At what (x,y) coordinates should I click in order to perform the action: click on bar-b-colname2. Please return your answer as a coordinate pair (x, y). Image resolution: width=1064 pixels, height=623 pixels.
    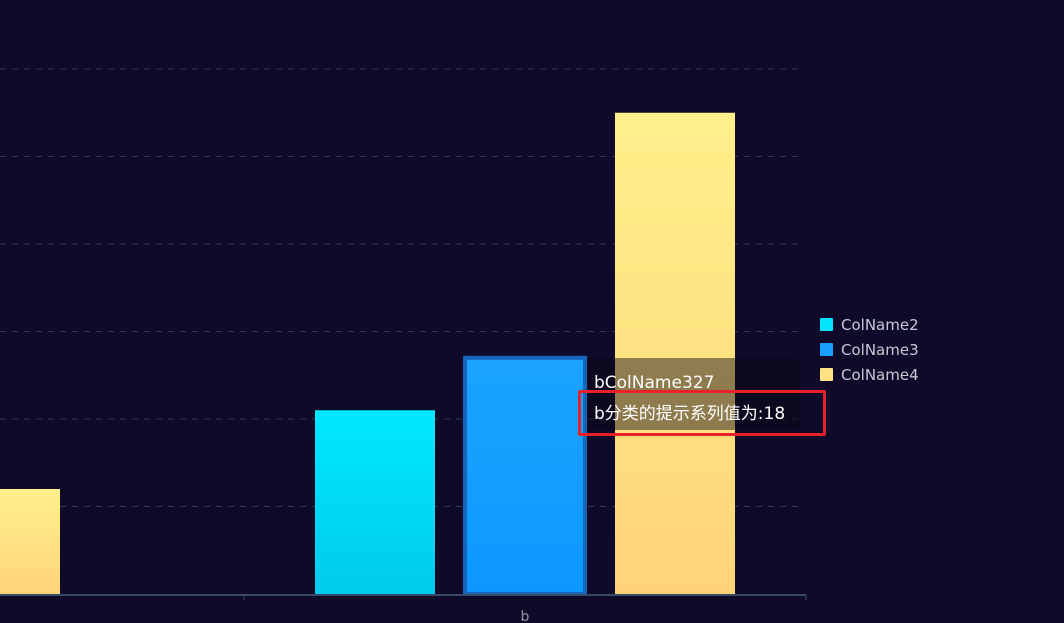
    Looking at the image, I should click on (375, 502).